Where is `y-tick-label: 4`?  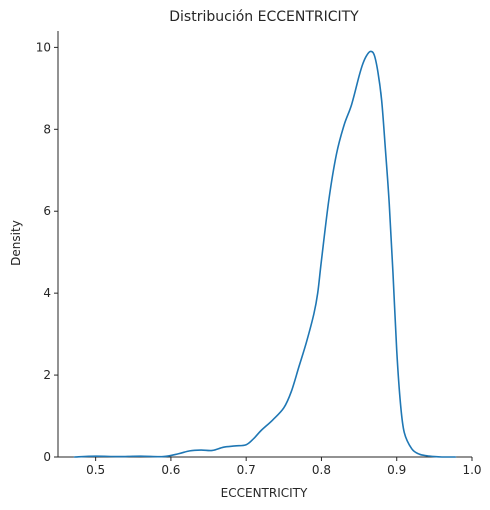 y-tick-label: 4 is located at coordinates (47, 293).